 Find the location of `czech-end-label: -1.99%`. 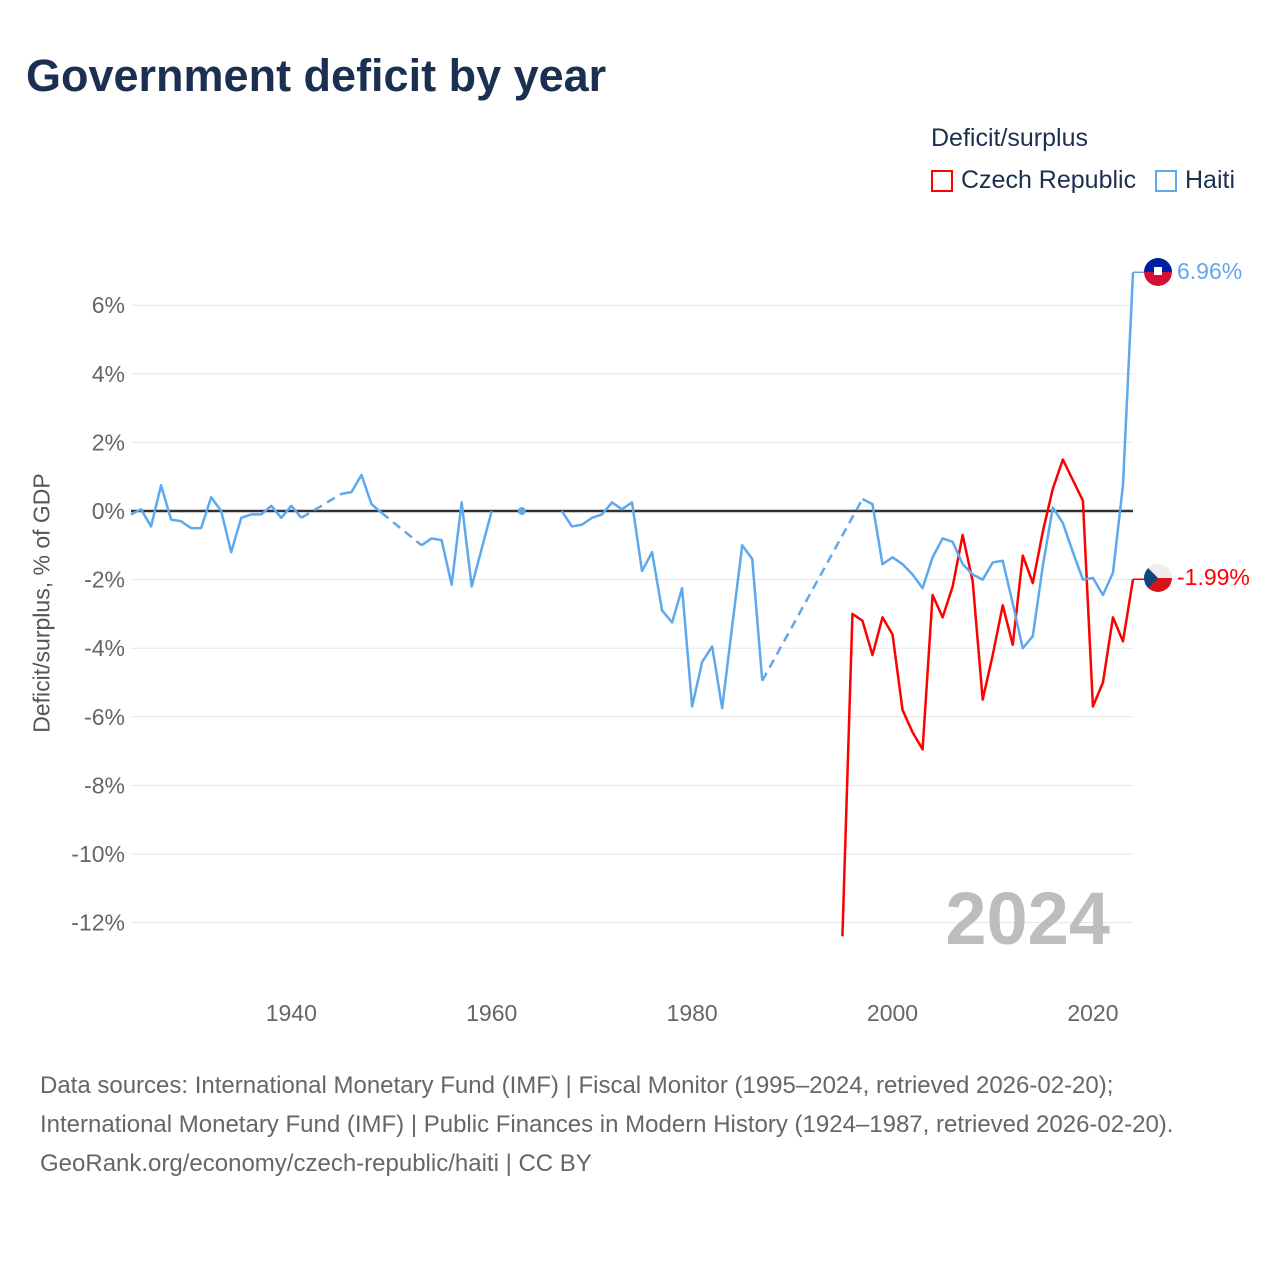

czech-end-label: -1.99% is located at coordinates (1213, 577).